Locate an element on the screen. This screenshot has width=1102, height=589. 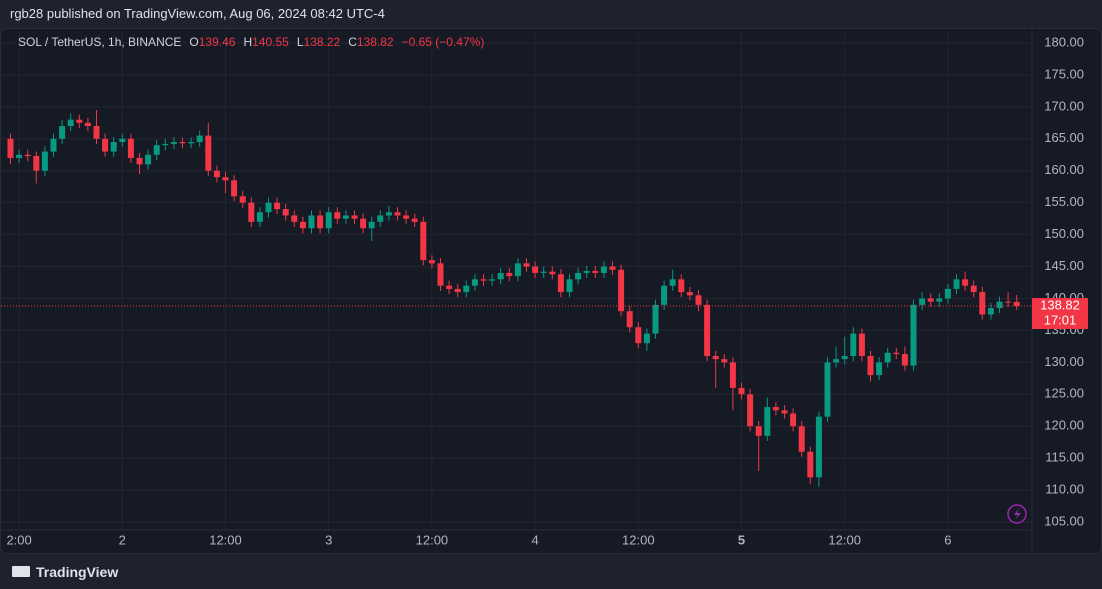
brand: TradingView is located at coordinates (77, 572).